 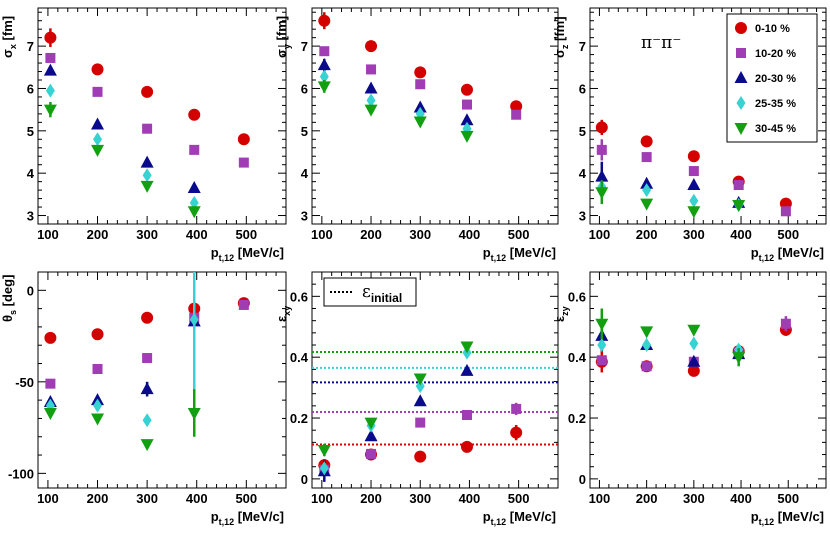 I want to click on y-axis-label: εxy, so click(x=283, y=314).